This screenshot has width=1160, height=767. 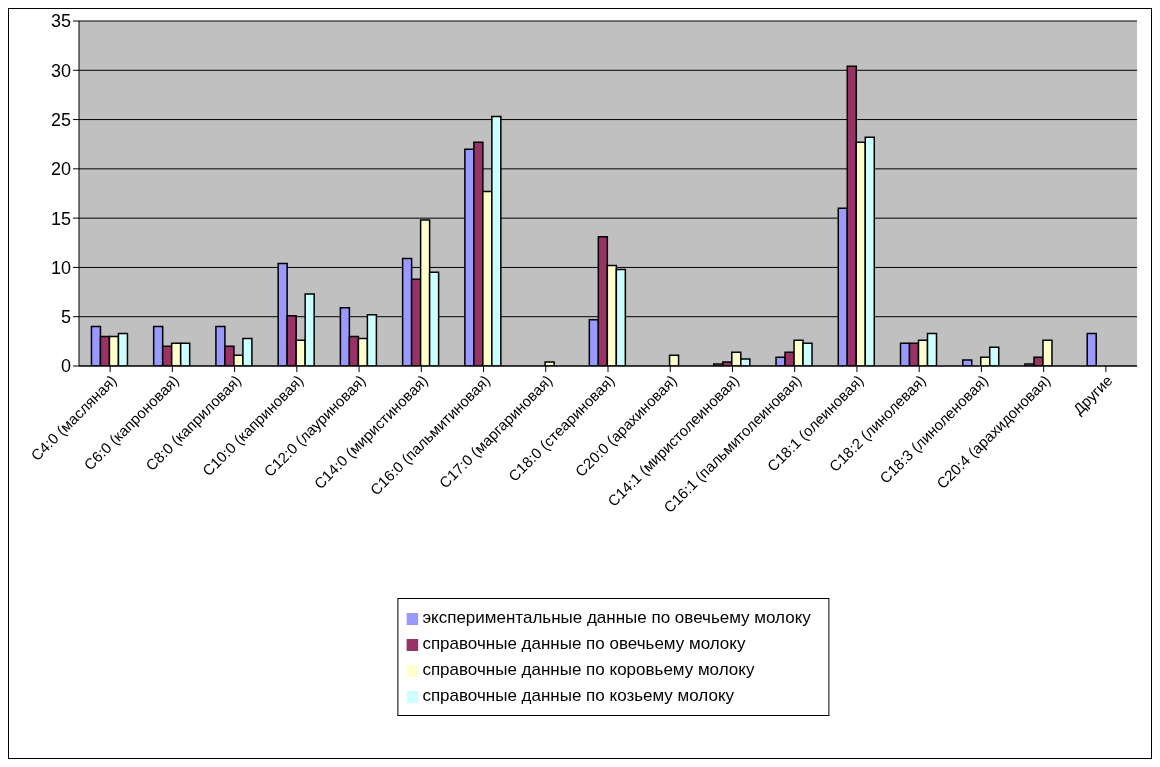 What do you see at coordinates (60, 21) in the screenshot?
I see `y-tick-label: 35` at bounding box center [60, 21].